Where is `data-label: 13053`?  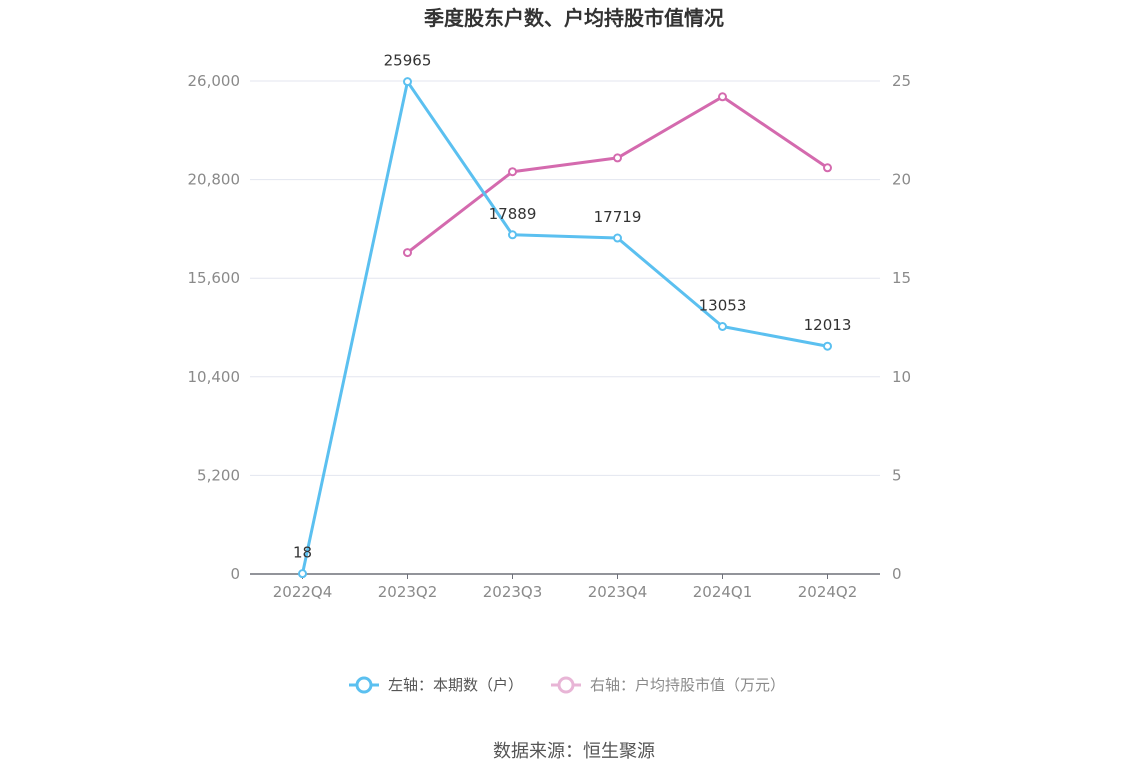 data-label: 13053 is located at coordinates (723, 305).